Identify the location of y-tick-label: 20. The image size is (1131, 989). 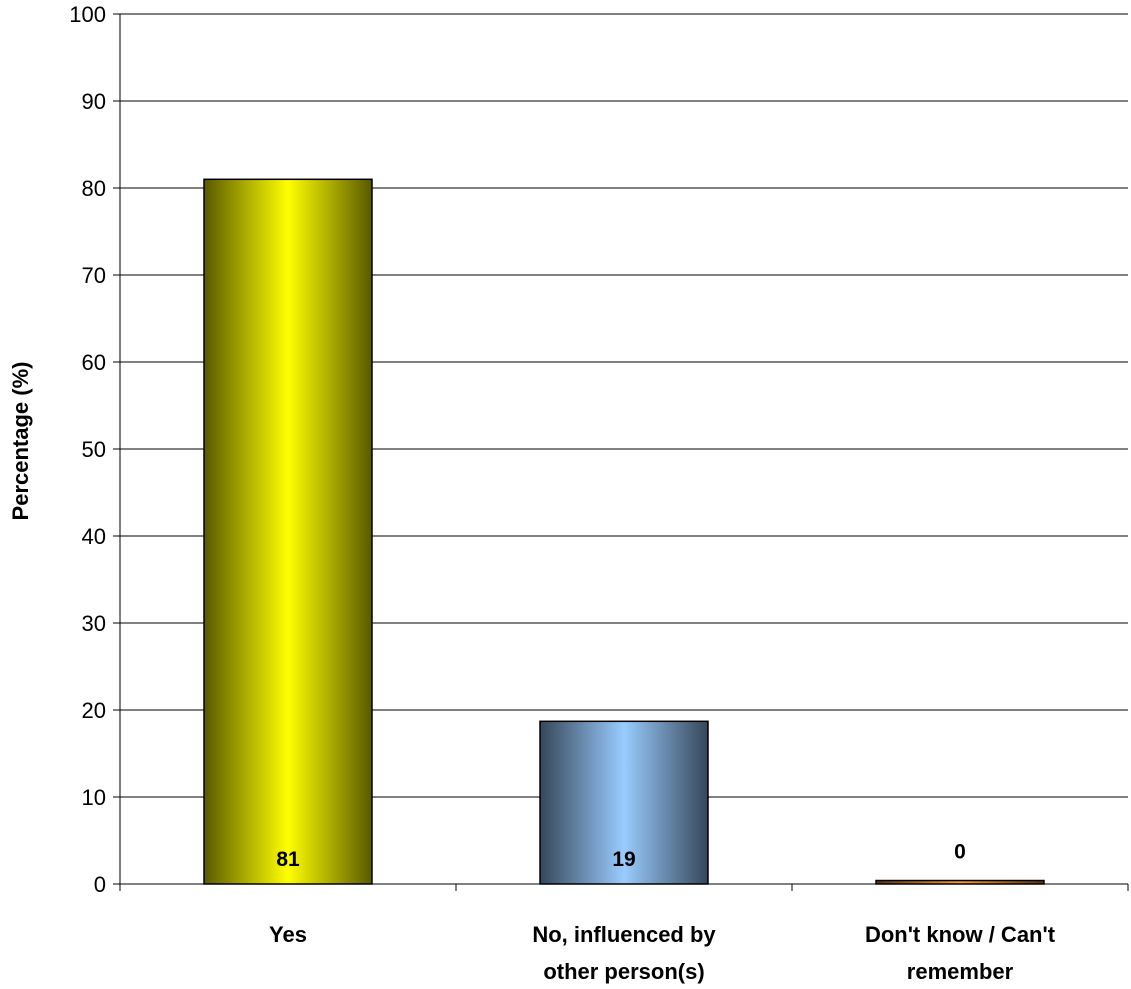
(94, 710).